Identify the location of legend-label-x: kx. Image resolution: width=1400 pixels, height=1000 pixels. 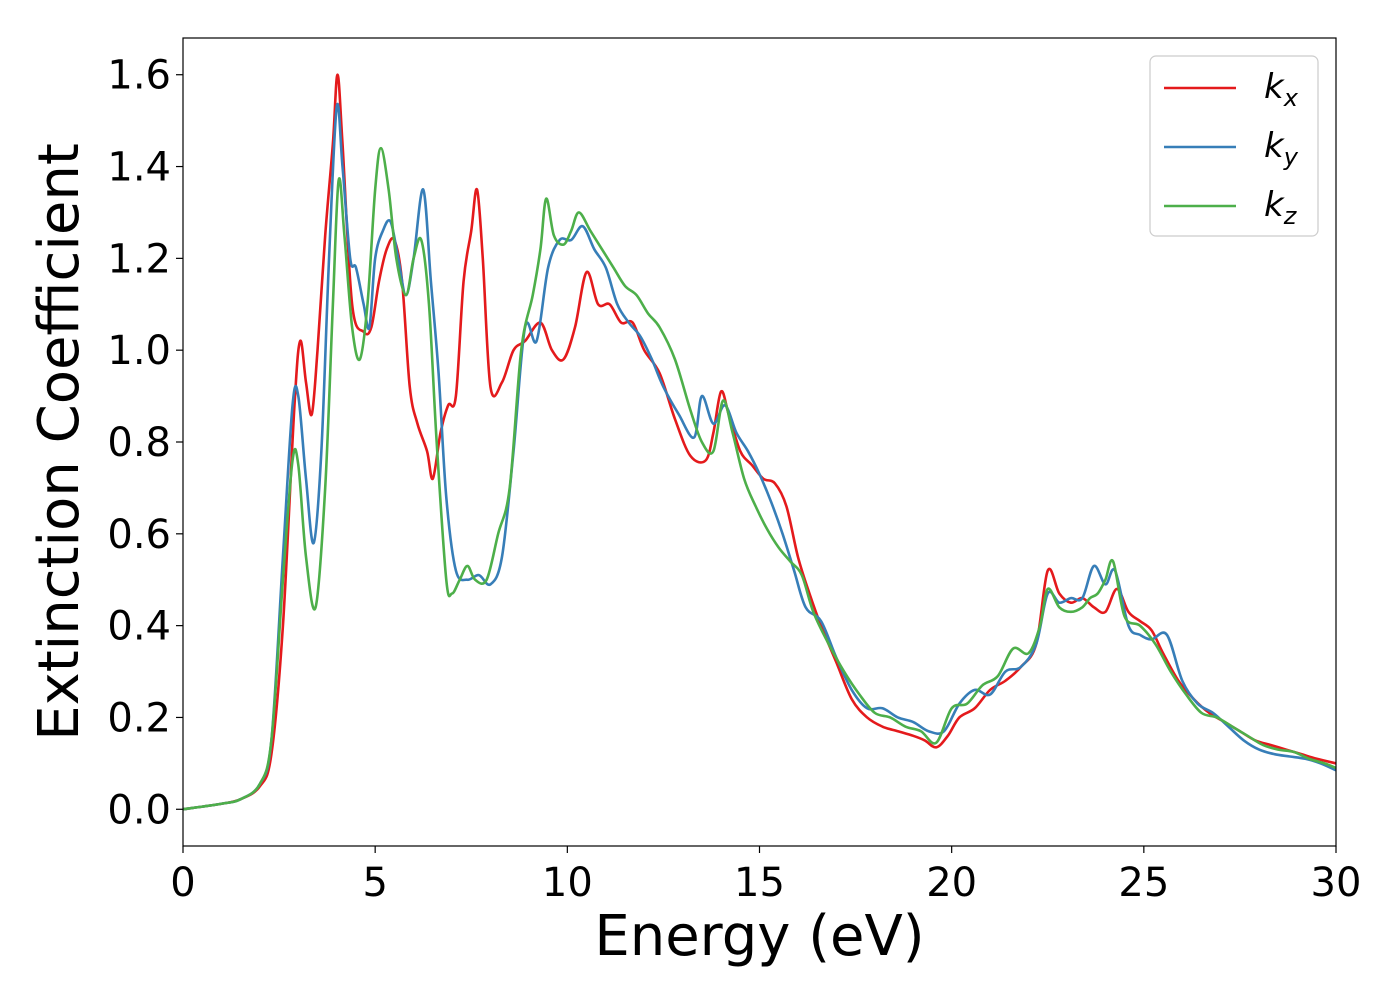
(1281, 89).